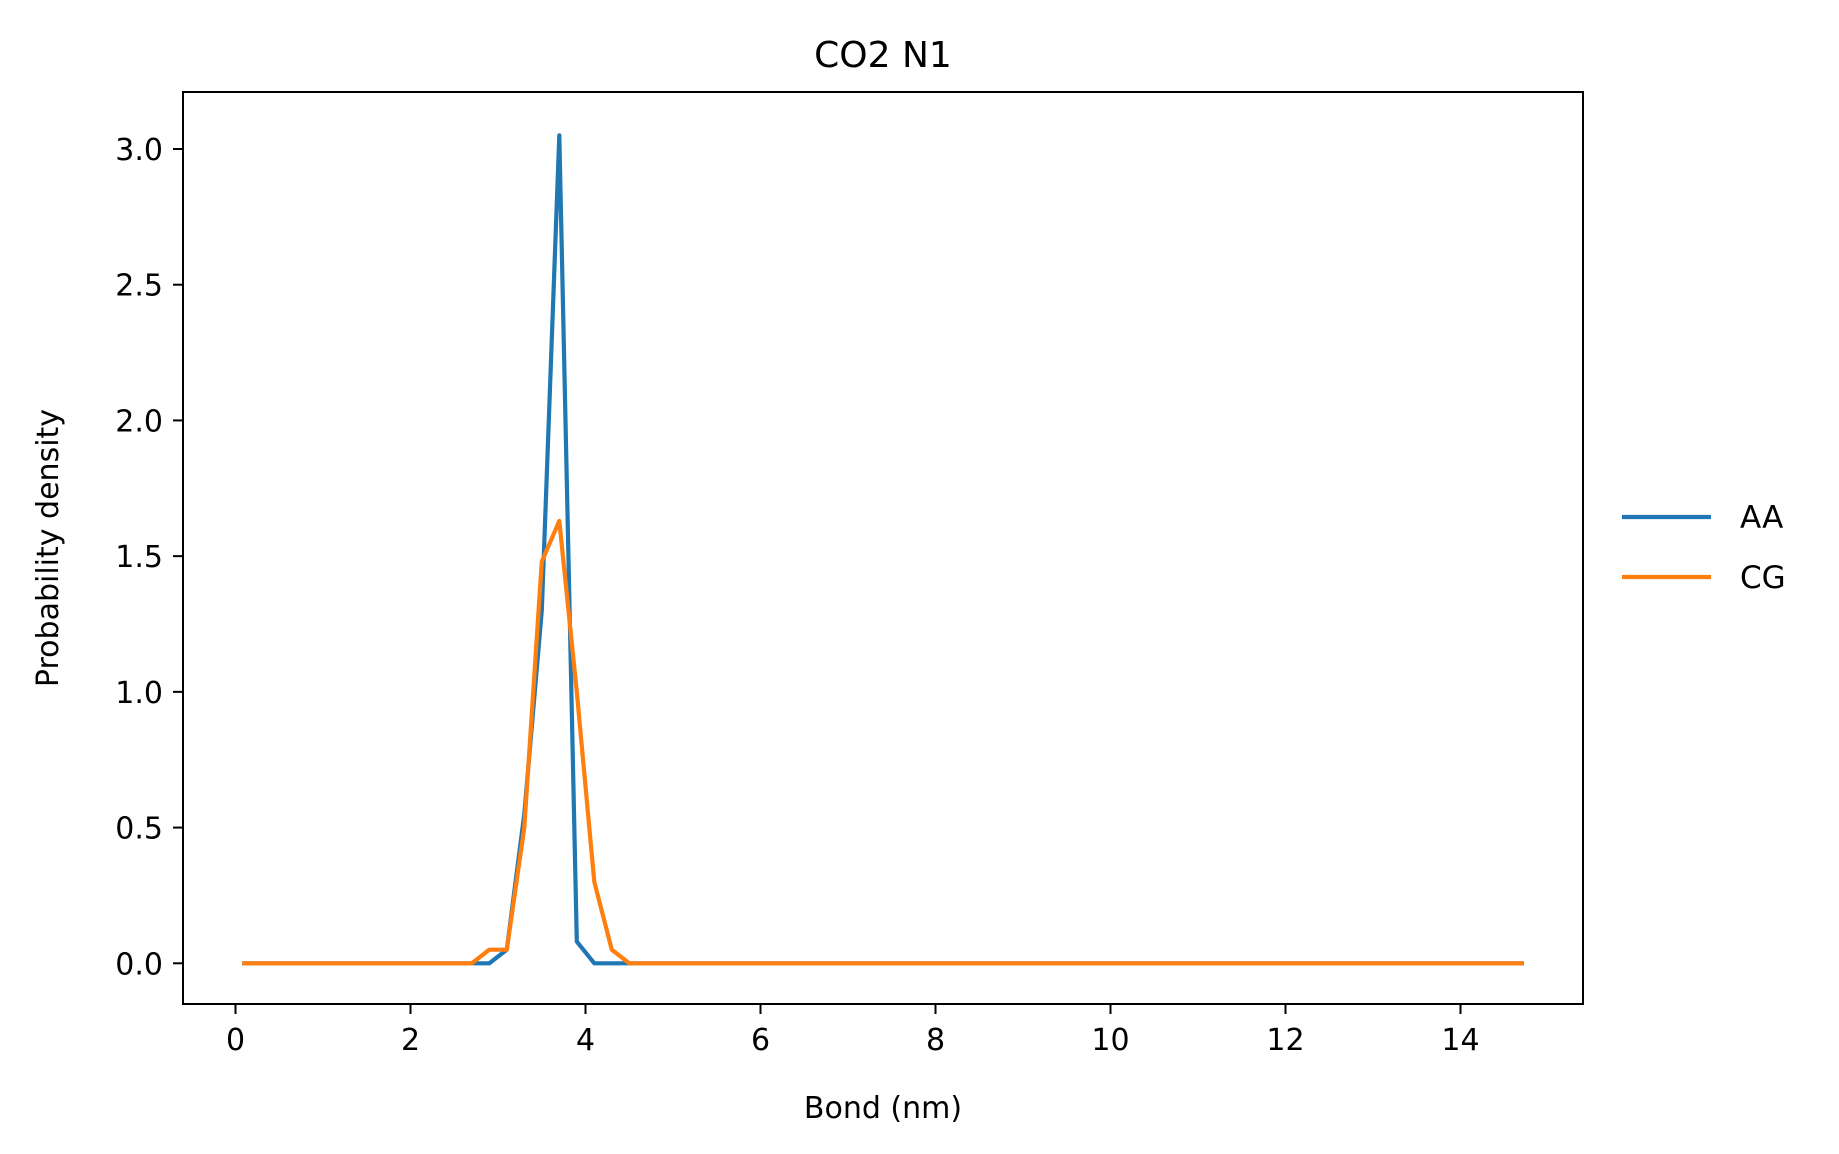 This screenshot has height=1154, width=1839. I want to click on x-tick-label: 12, so click(1285, 1040).